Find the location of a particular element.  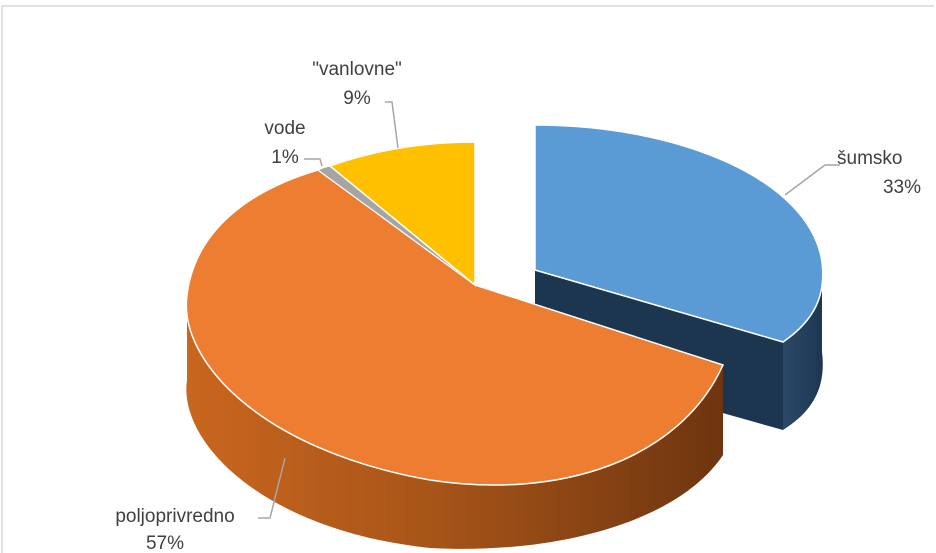

slice-sumsko is located at coordinates (679, 233).